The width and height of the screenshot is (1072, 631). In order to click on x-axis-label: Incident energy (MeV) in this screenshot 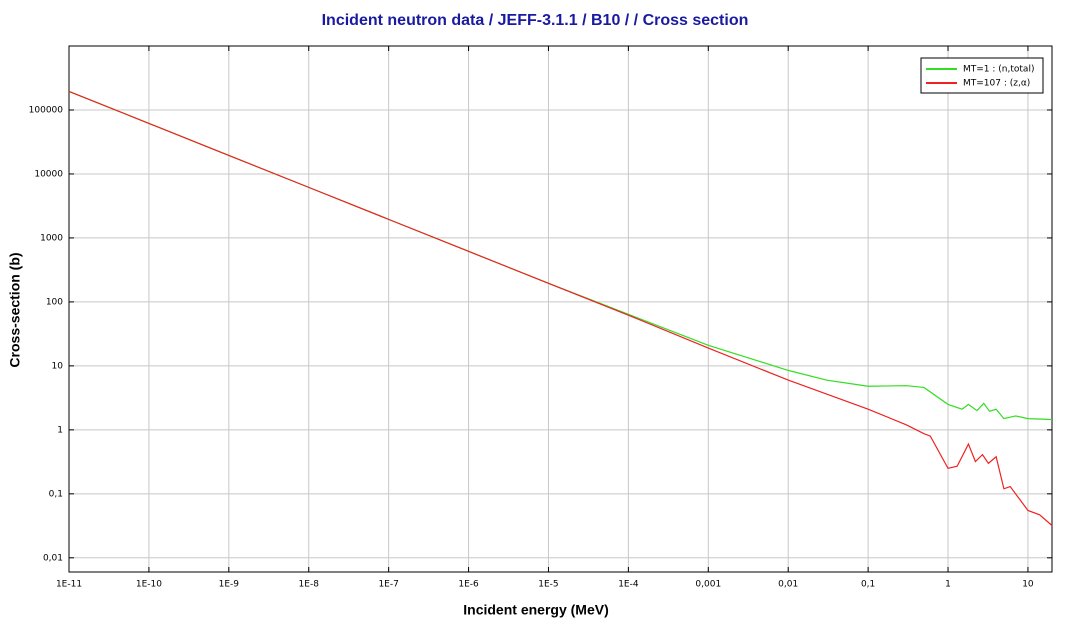, I will do `click(535, 610)`.